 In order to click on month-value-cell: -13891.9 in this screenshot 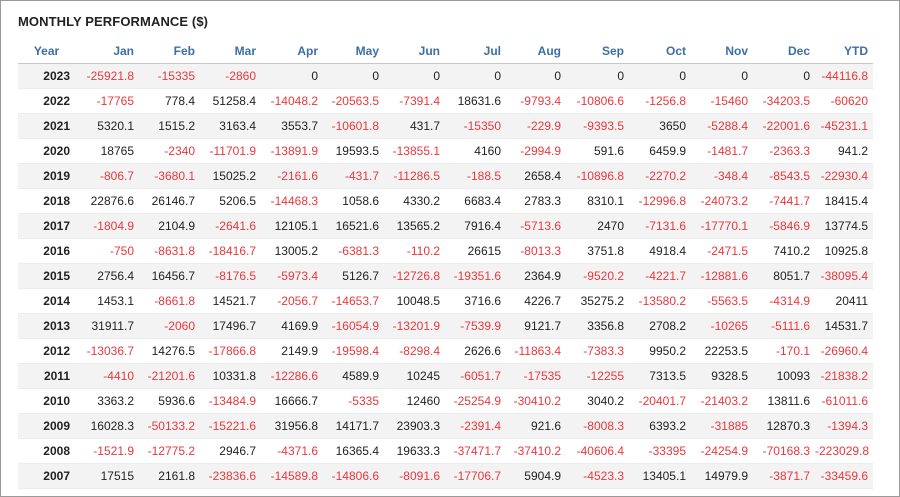, I will do `click(292, 151)`.